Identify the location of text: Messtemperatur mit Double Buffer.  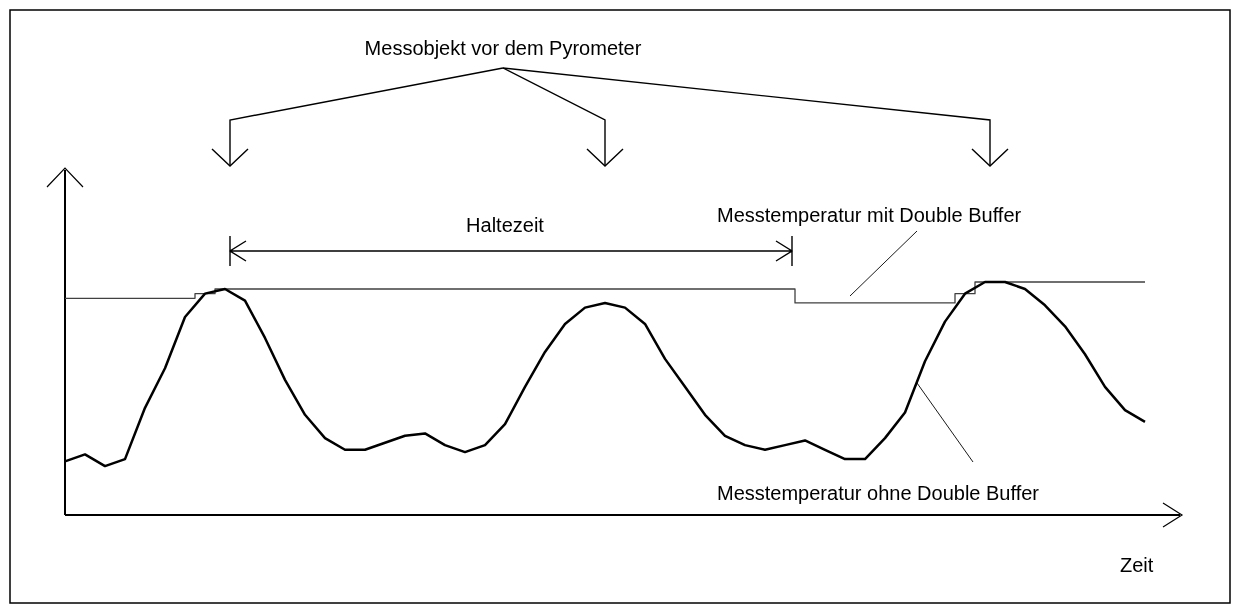
(869, 215).